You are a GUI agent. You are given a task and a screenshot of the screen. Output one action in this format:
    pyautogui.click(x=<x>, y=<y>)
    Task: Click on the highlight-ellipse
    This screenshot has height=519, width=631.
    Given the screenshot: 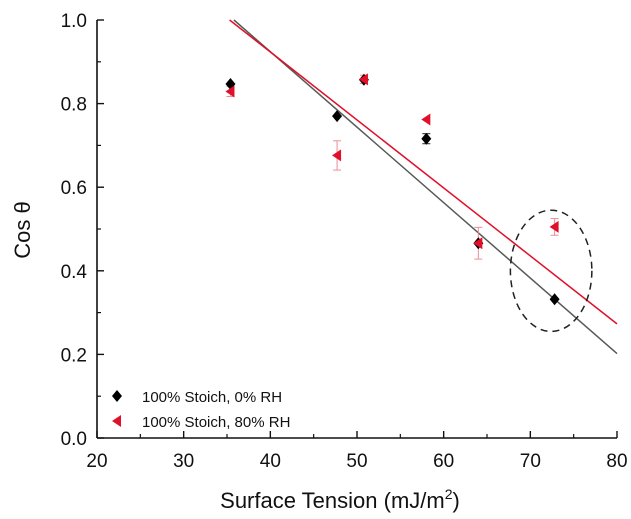 What is the action you would take?
    pyautogui.click(x=551, y=271)
    